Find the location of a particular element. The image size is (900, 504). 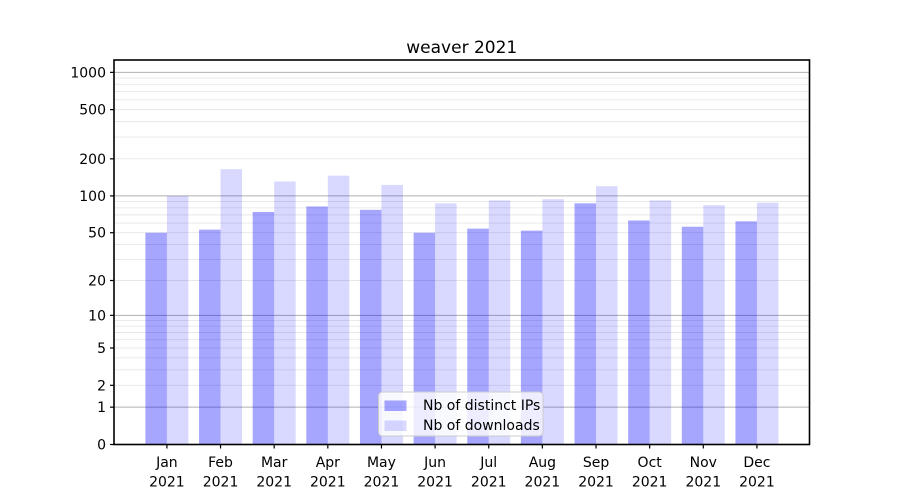

y-tick-label: 0 is located at coordinates (101, 446).